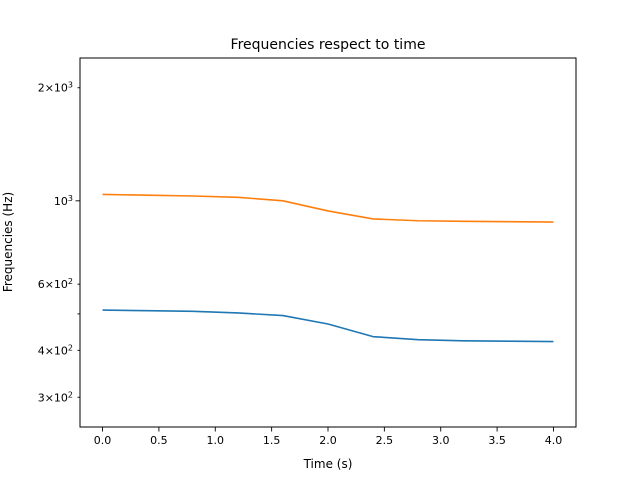 The image size is (640, 480). I want to click on x-tick-label: 4.0, so click(554, 440).